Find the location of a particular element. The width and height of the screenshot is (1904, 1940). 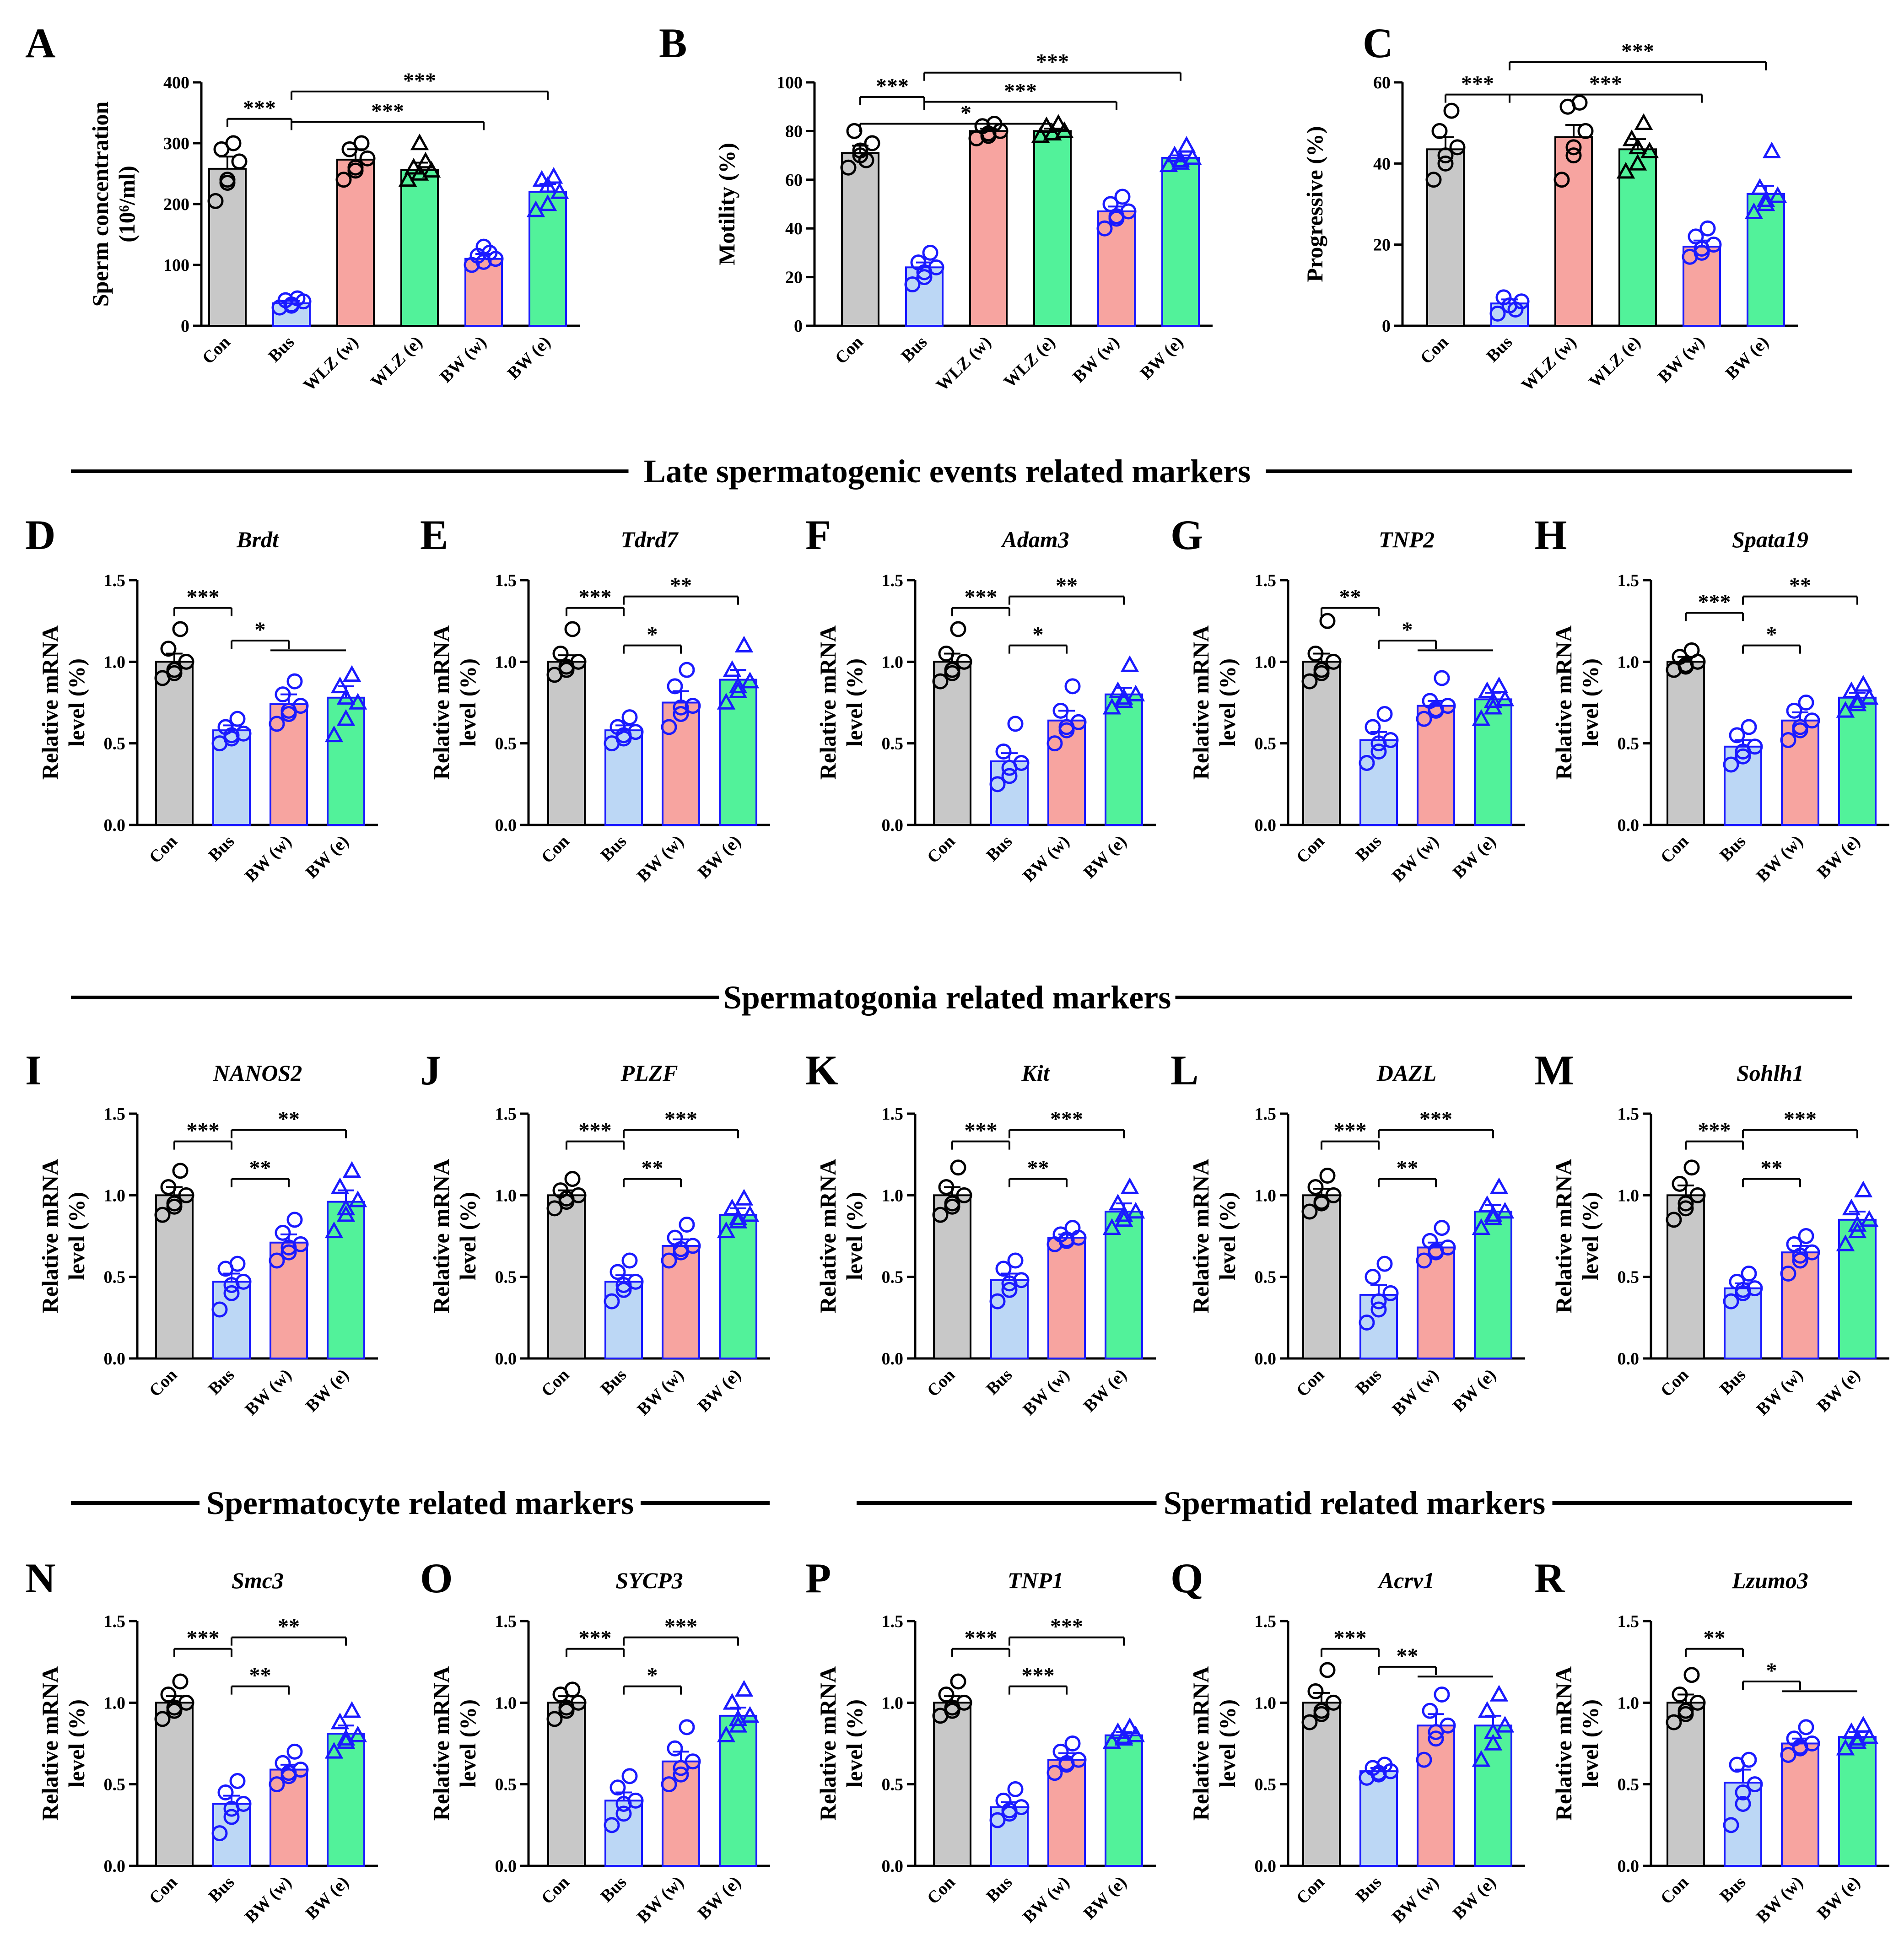

y-tick-label: 1.0 is located at coordinates (1629, 1703).